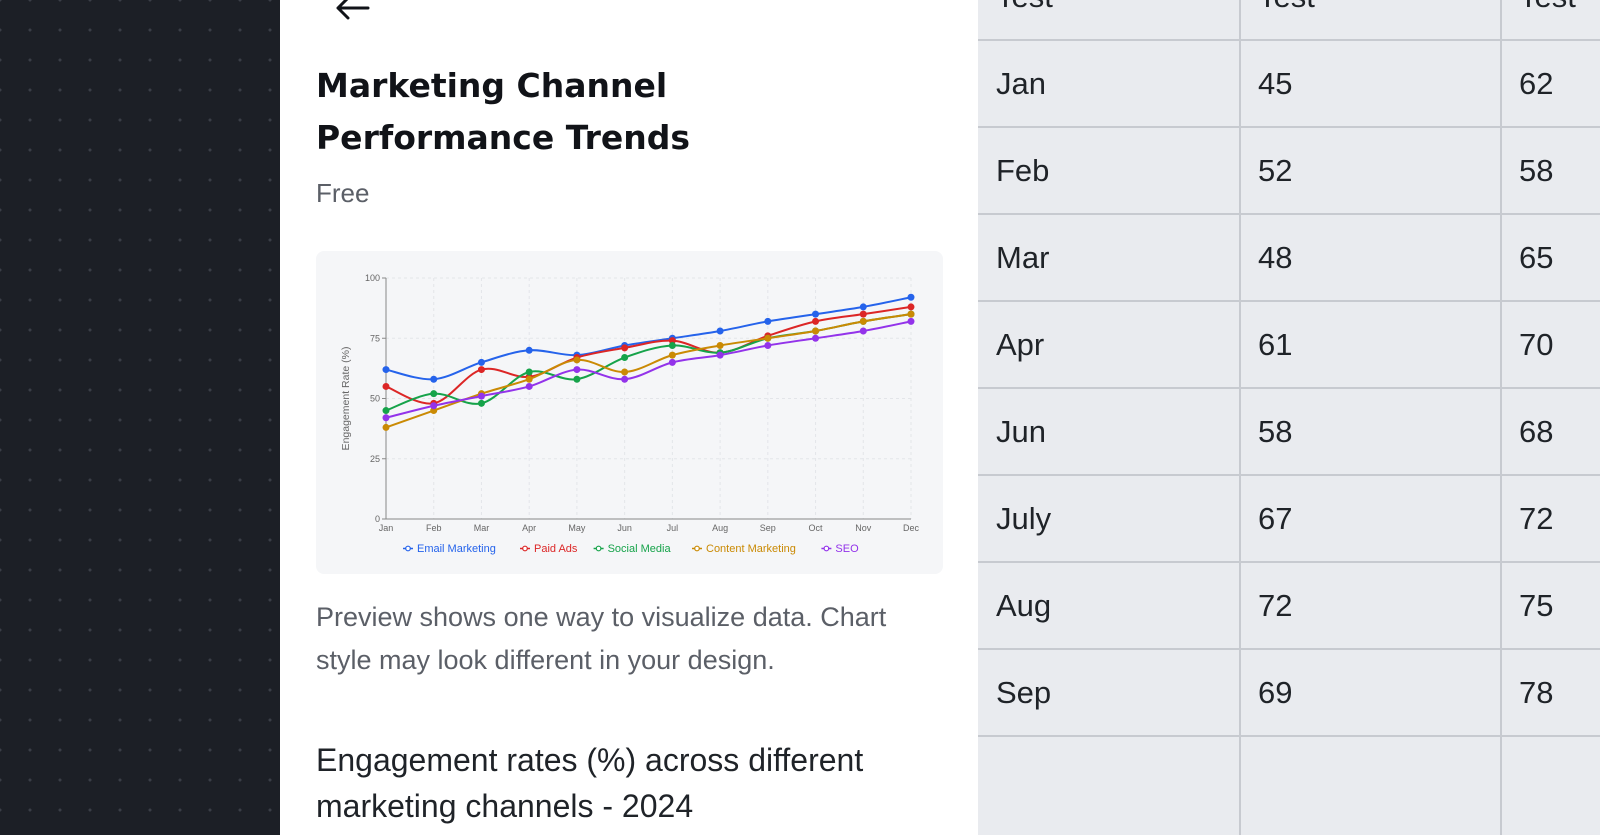 The width and height of the screenshot is (1600, 835). What do you see at coordinates (556, 549) in the screenshot?
I see `legend-item: Paid Ads` at bounding box center [556, 549].